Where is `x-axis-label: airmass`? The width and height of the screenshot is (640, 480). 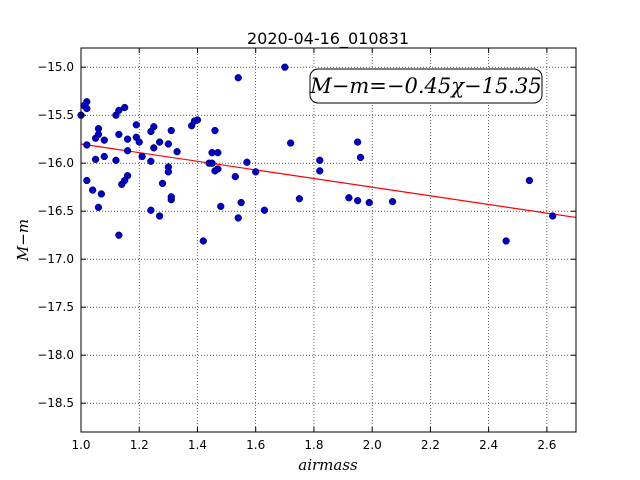 x-axis-label: airmass is located at coordinates (328, 465).